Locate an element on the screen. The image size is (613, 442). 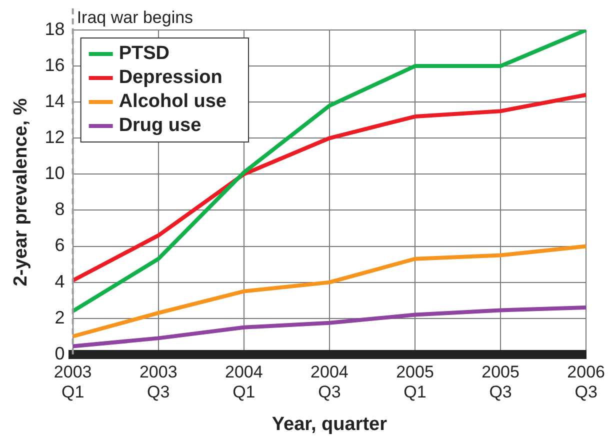
legend-label: Alcohol use is located at coordinates (172, 101).